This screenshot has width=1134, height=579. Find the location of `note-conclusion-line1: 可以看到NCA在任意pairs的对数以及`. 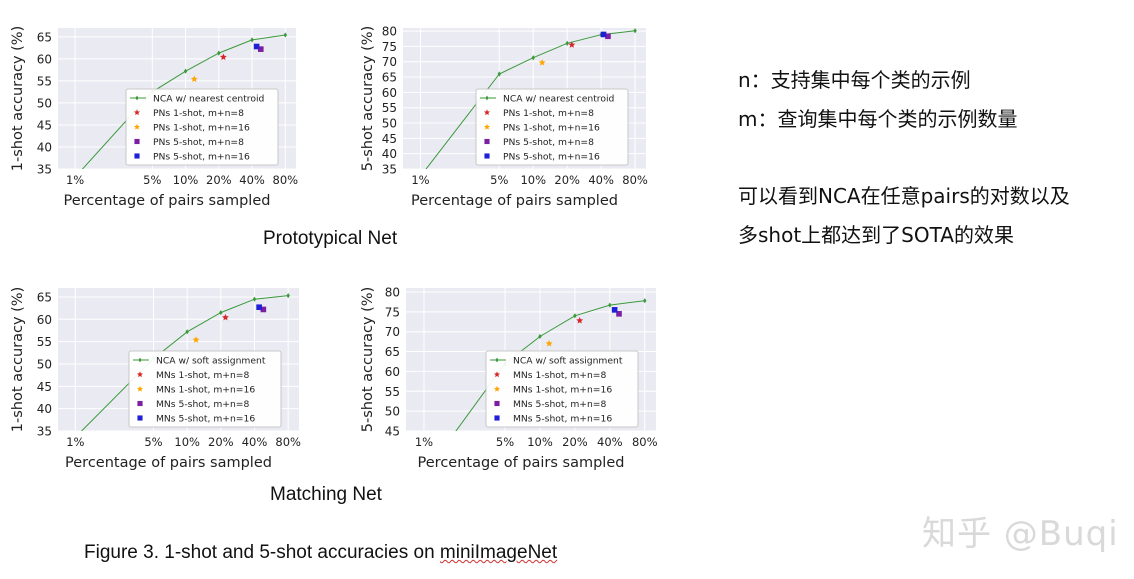

note-conclusion-line1: 可以看到NCA在任意pairs的对数以及 is located at coordinates (904, 196).